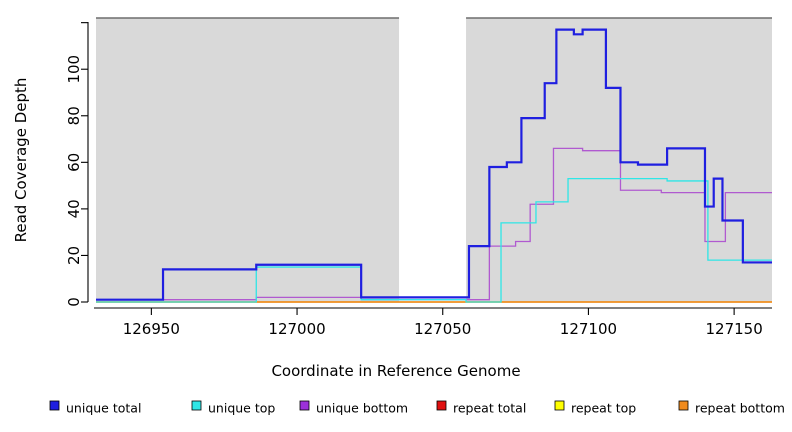 The width and height of the screenshot is (792, 432). What do you see at coordinates (74, 255) in the screenshot?
I see `y-tick-label: 20` at bounding box center [74, 255].